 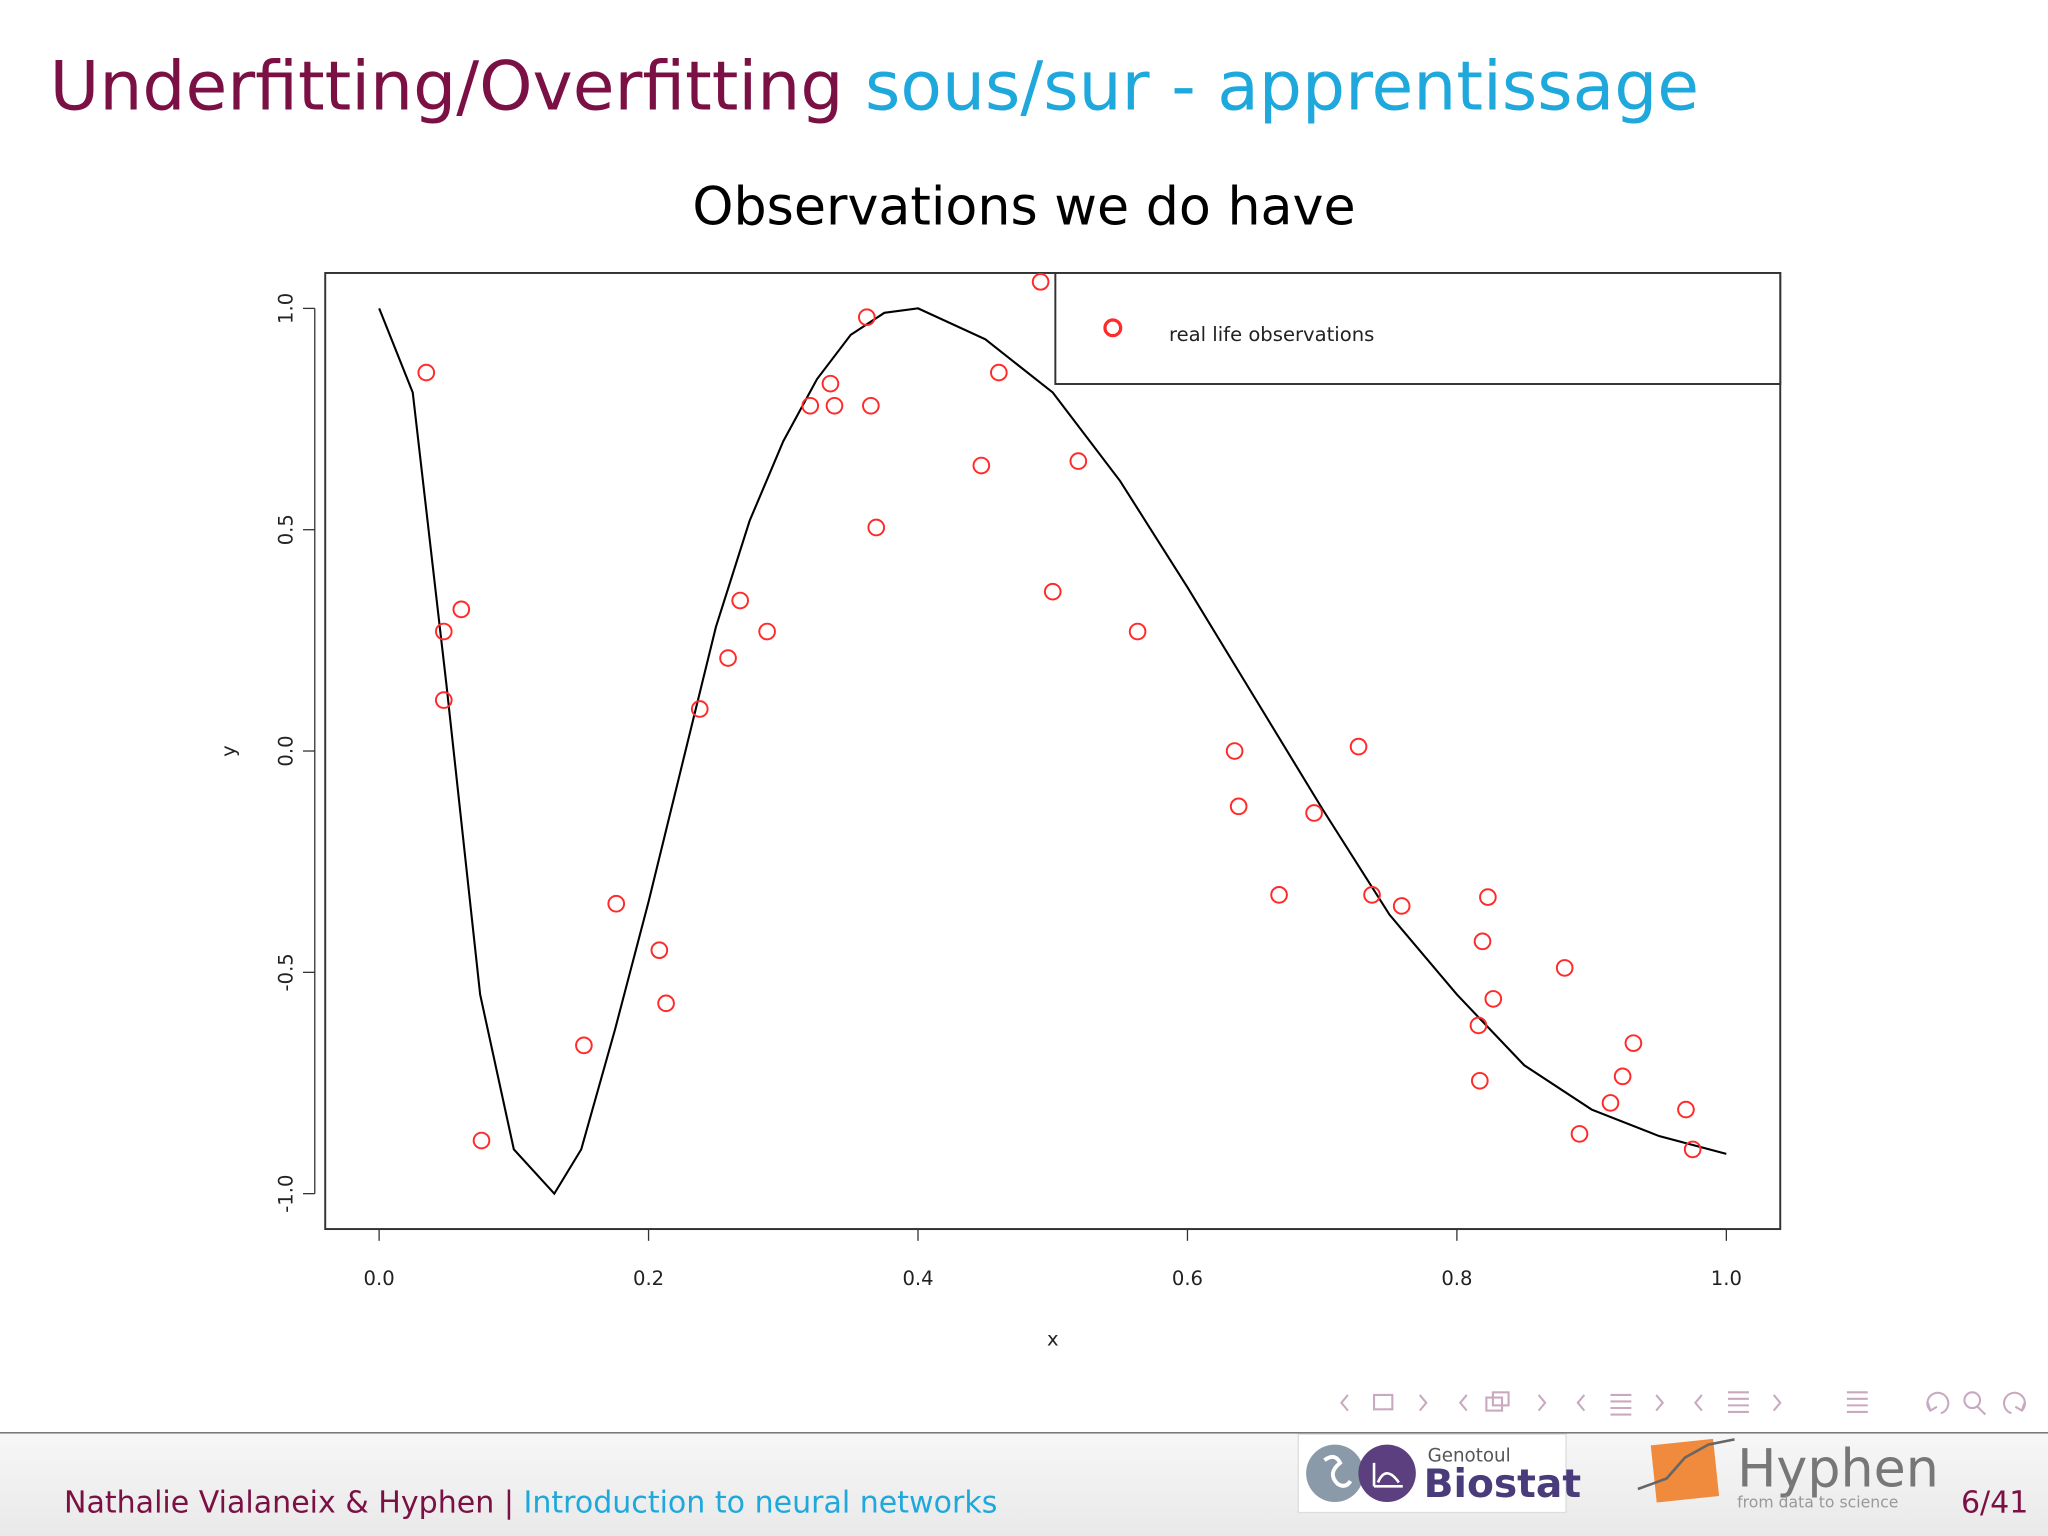 I want to click on x-tick-label: 0.0, so click(x=379, y=1278).